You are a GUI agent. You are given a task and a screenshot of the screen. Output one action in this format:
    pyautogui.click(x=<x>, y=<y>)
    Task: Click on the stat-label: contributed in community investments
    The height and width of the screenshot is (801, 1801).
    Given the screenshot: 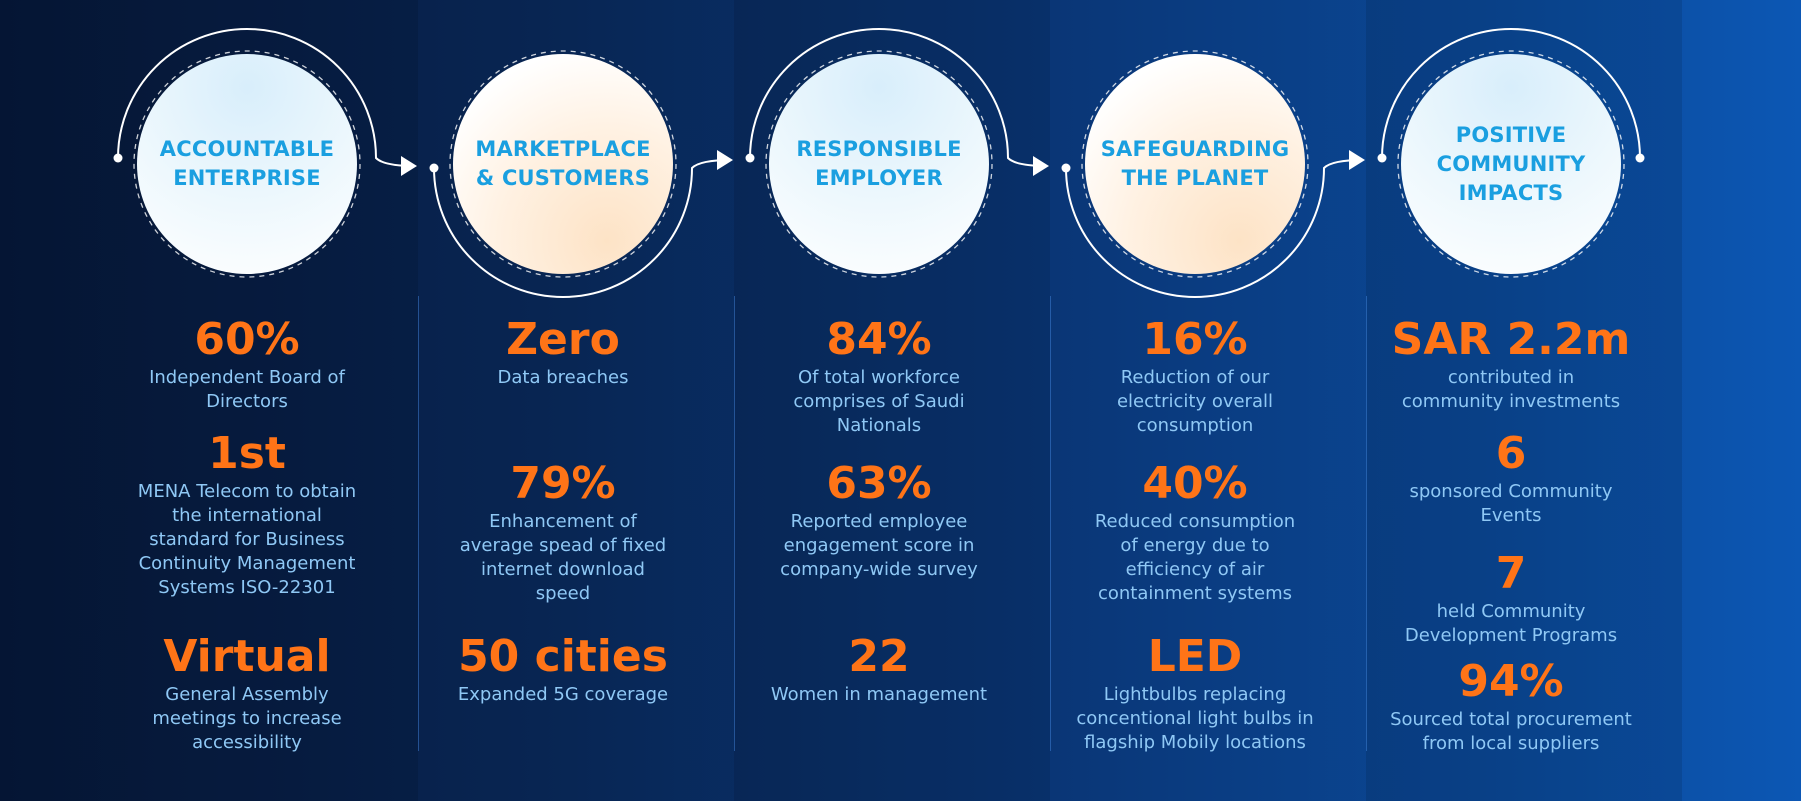 What is the action you would take?
    pyautogui.click(x=1511, y=389)
    